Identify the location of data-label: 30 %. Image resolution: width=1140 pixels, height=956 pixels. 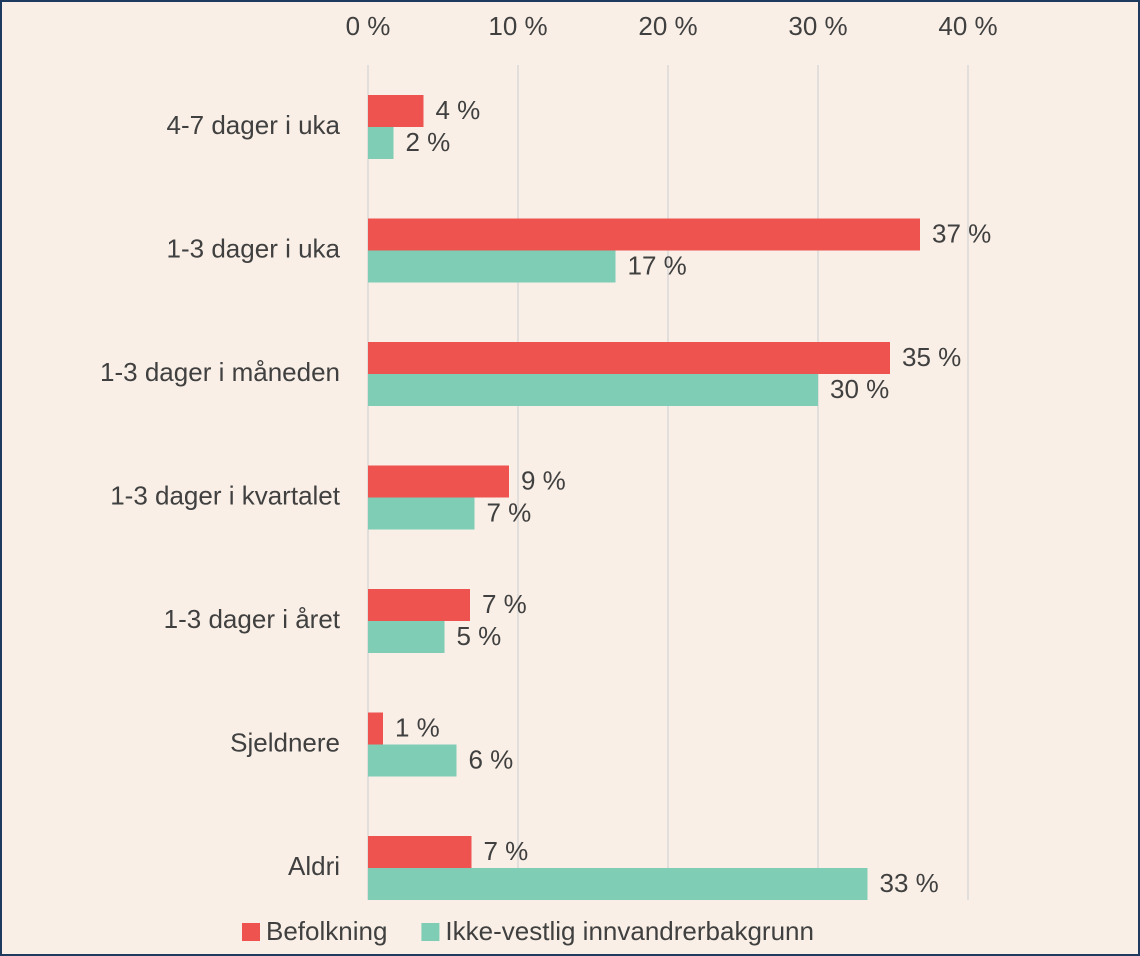
(859, 389).